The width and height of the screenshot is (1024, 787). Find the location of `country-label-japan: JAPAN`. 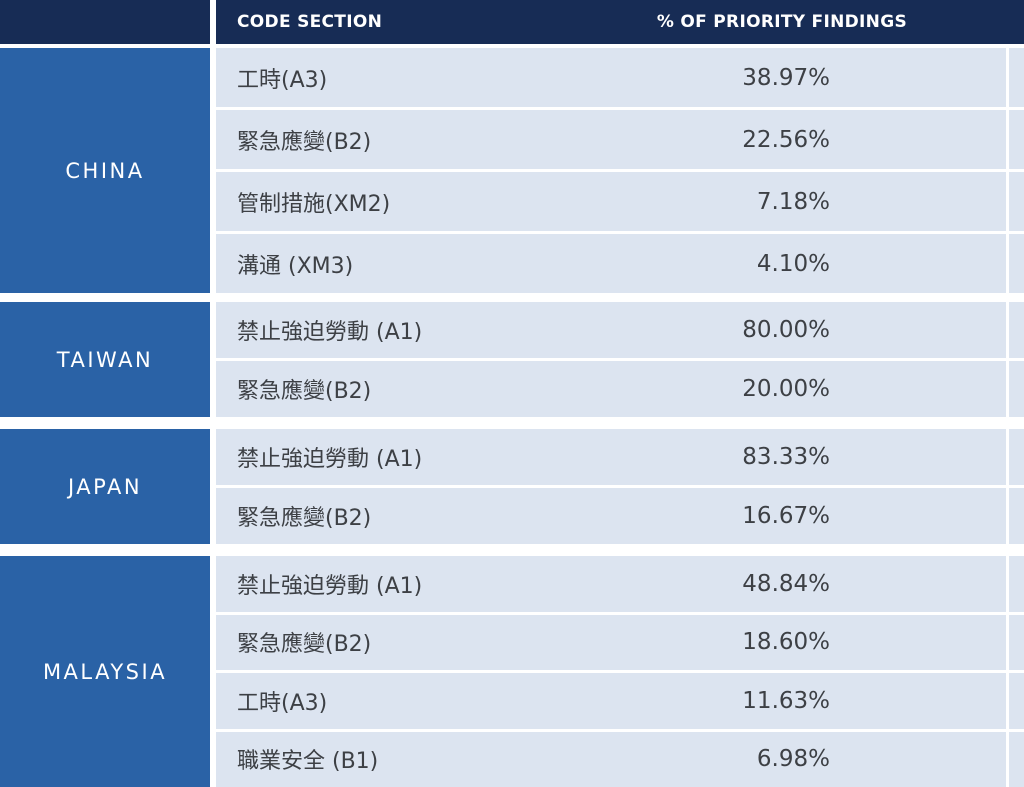

country-label-japan: JAPAN is located at coordinates (105, 486).